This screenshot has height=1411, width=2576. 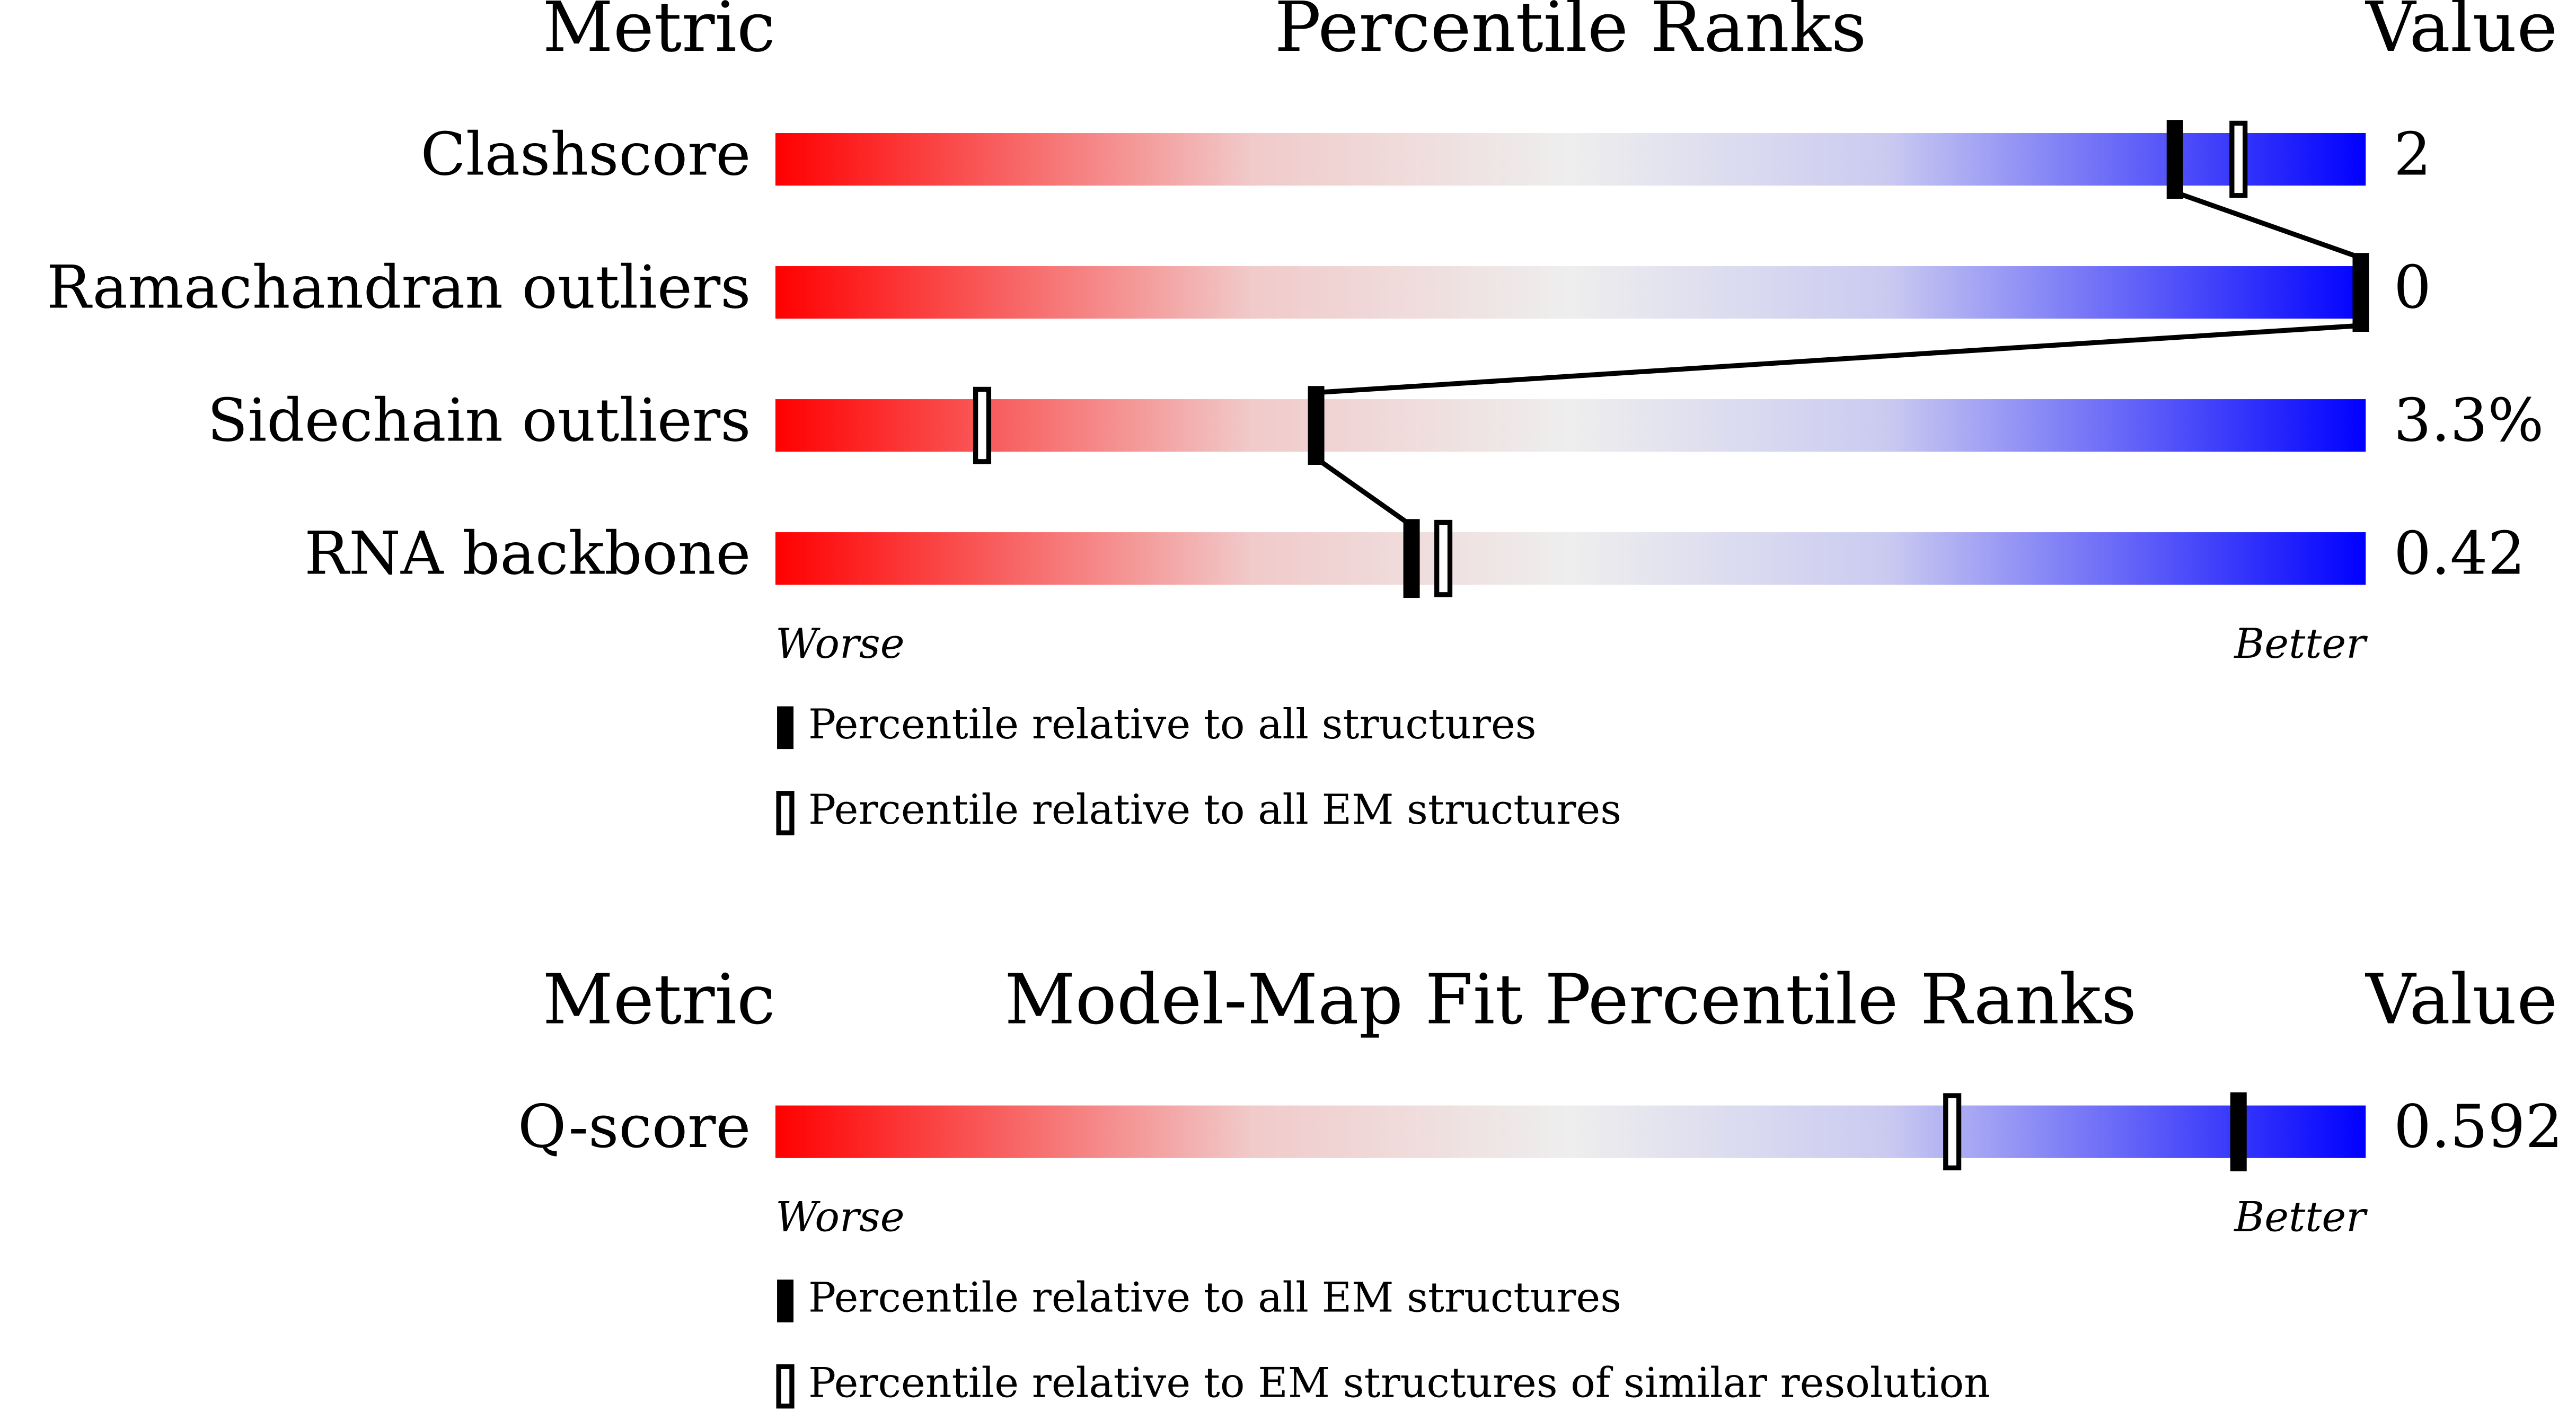 What do you see at coordinates (527, 554) in the screenshot?
I see `metric-label: RNA backbone` at bounding box center [527, 554].